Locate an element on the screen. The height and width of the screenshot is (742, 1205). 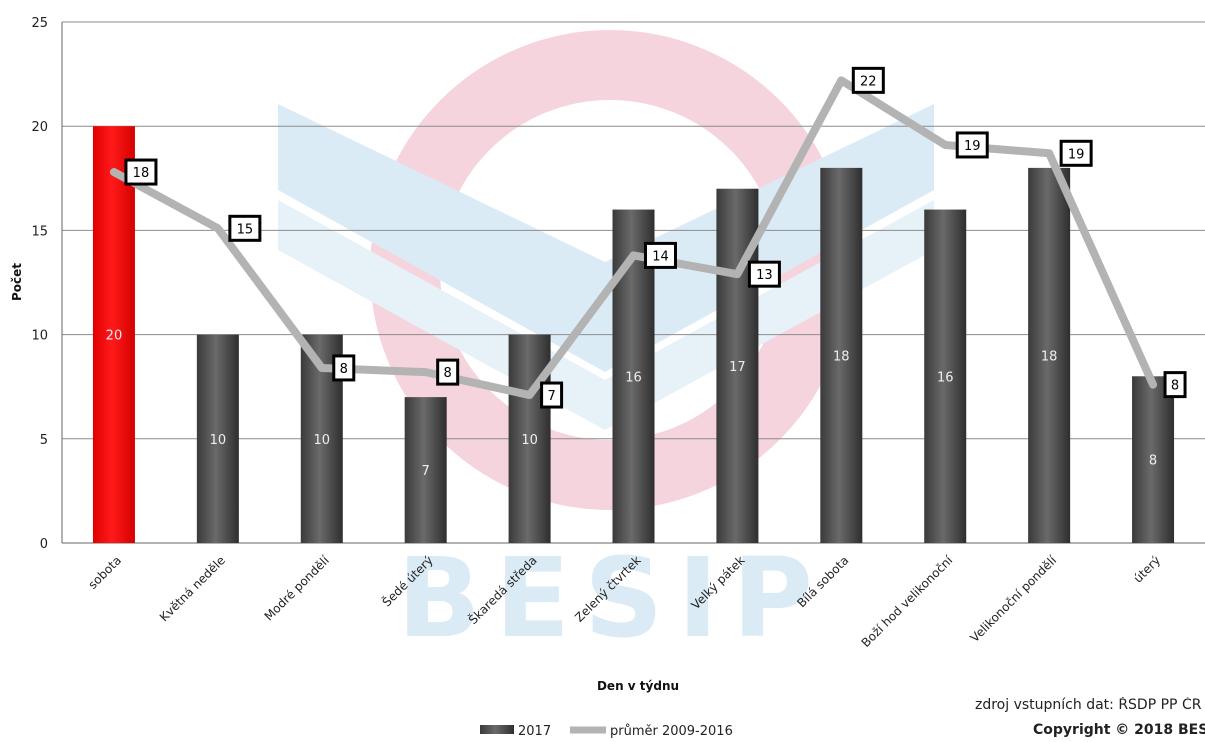
bar-value-label: 7 is located at coordinates (426, 471).